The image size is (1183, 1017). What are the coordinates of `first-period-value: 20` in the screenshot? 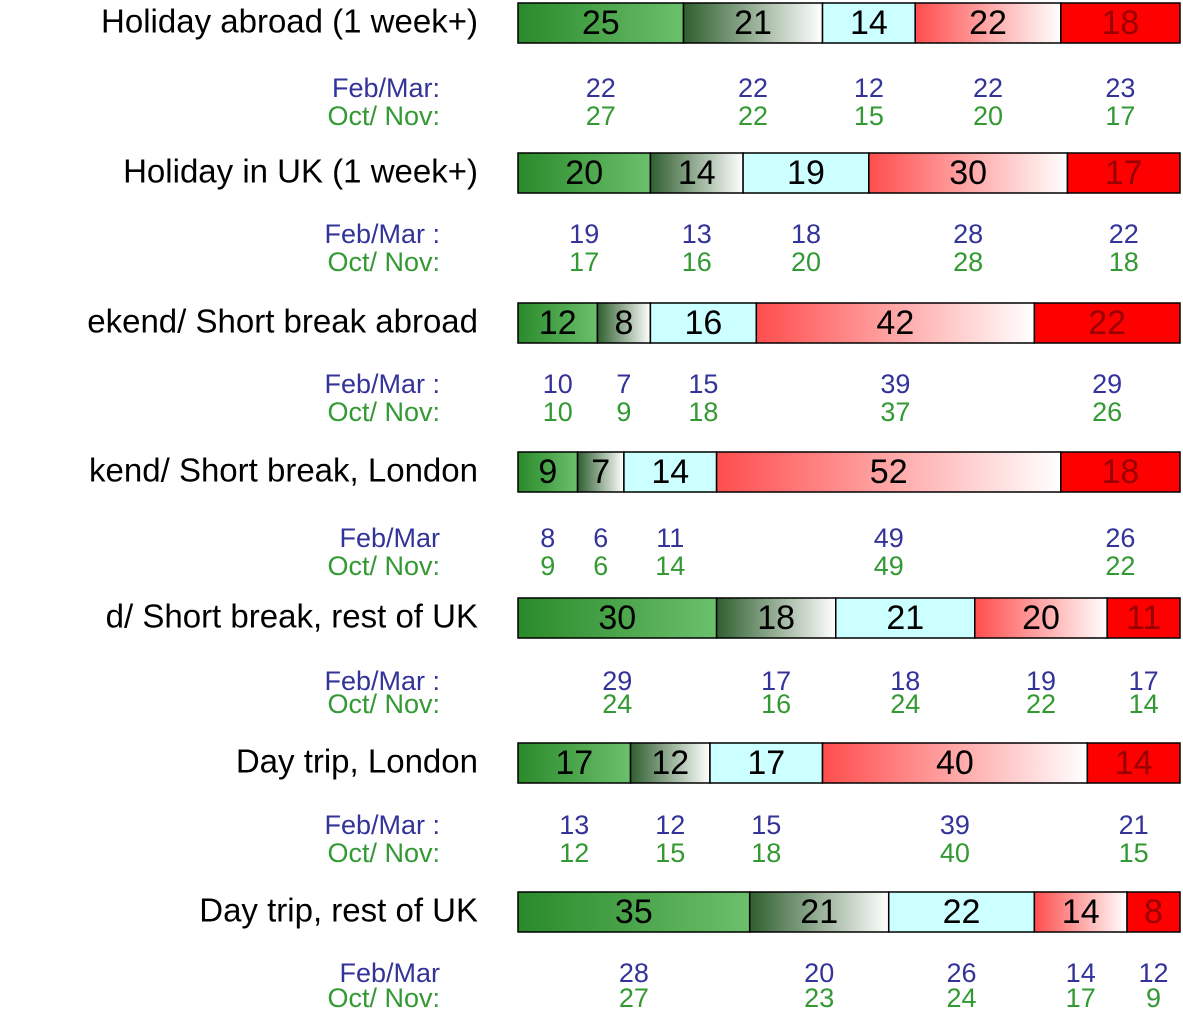 It's located at (819, 973).